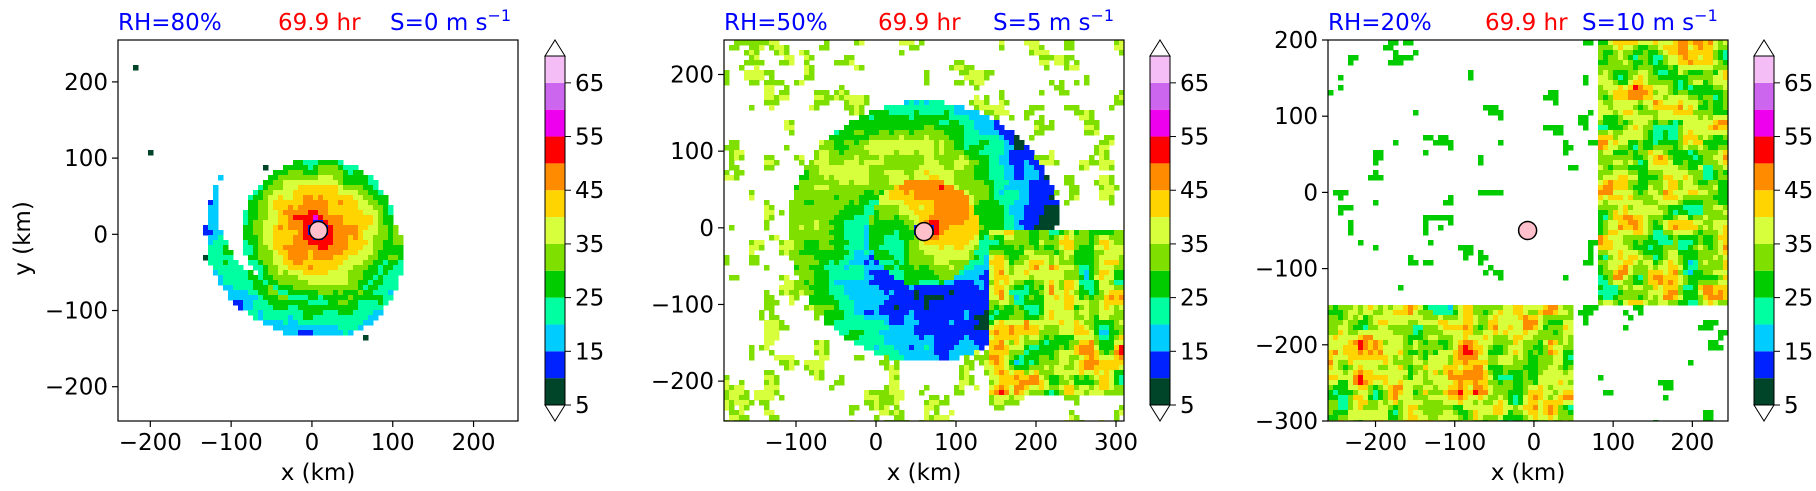 This screenshot has height=491, width=1816. I want to click on title-rh: RH=80%, so click(170, 23).